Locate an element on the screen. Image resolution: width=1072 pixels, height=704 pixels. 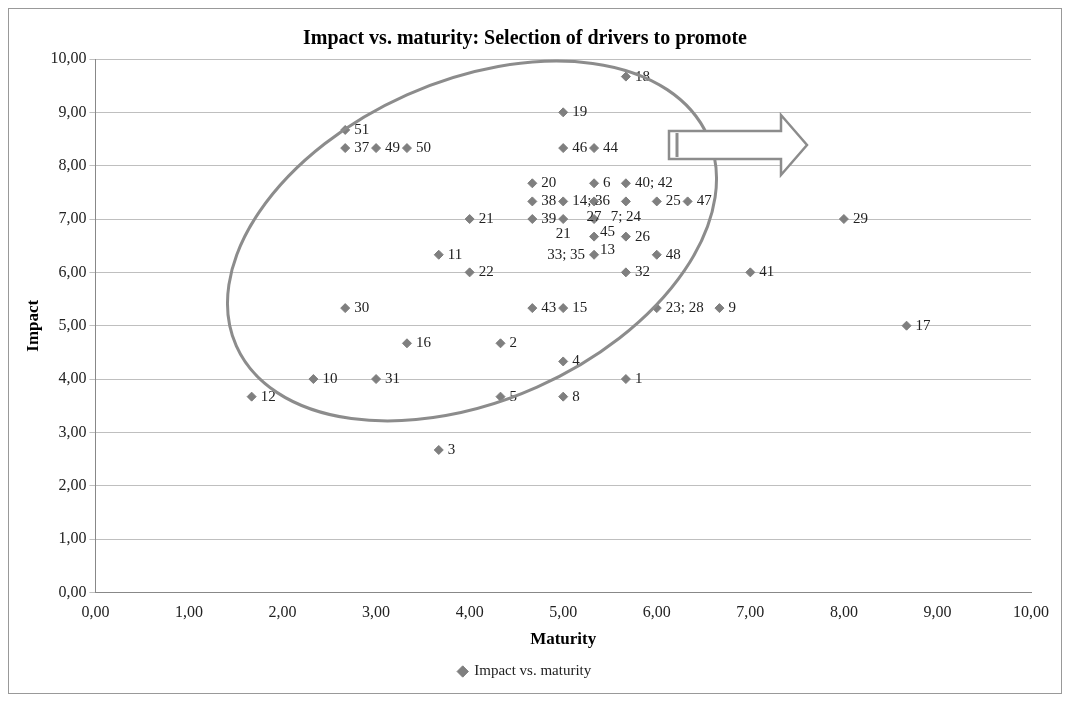
y-tick-label: 9,00 is located at coordinates (72, 111).